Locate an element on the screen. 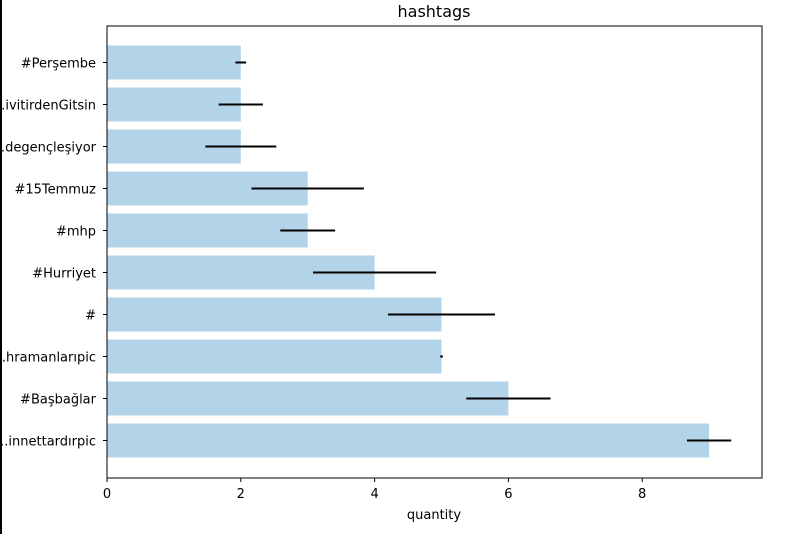 The image size is (796, 534). y-tick-label: #Perşembe is located at coordinates (58, 64).